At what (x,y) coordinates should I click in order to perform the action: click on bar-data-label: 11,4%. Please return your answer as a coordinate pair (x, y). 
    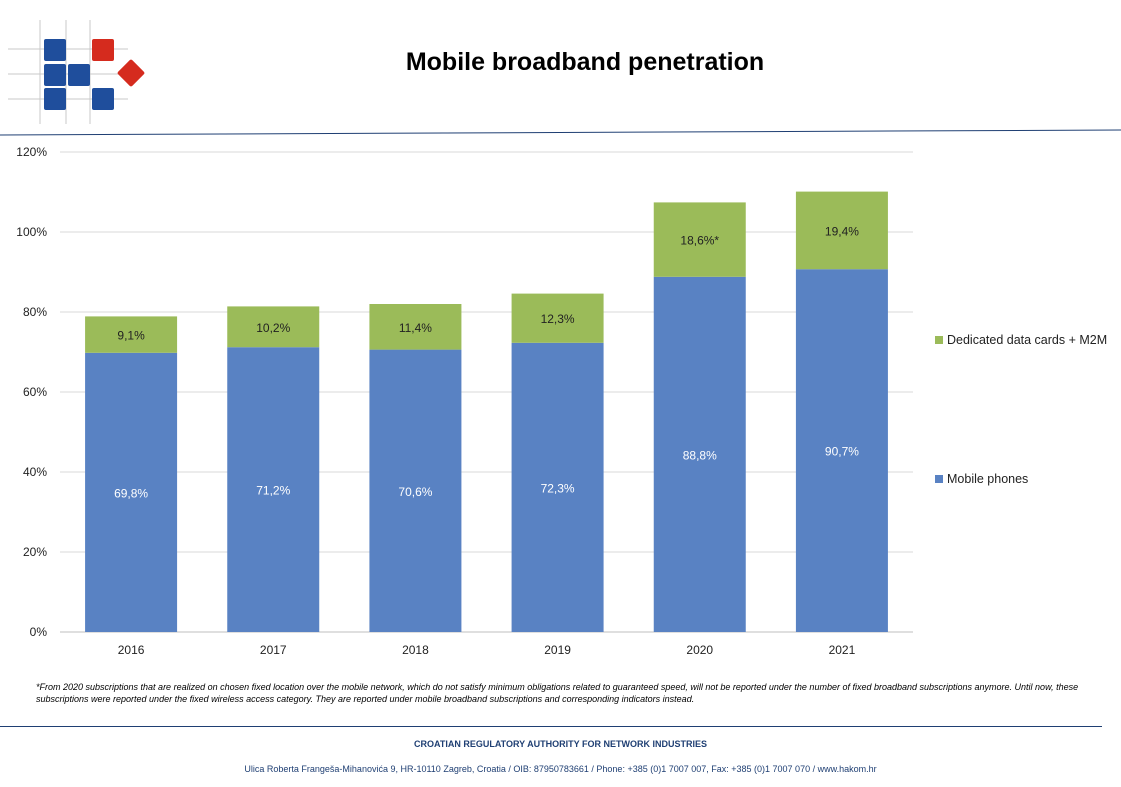
    Looking at the image, I should click on (415, 328).